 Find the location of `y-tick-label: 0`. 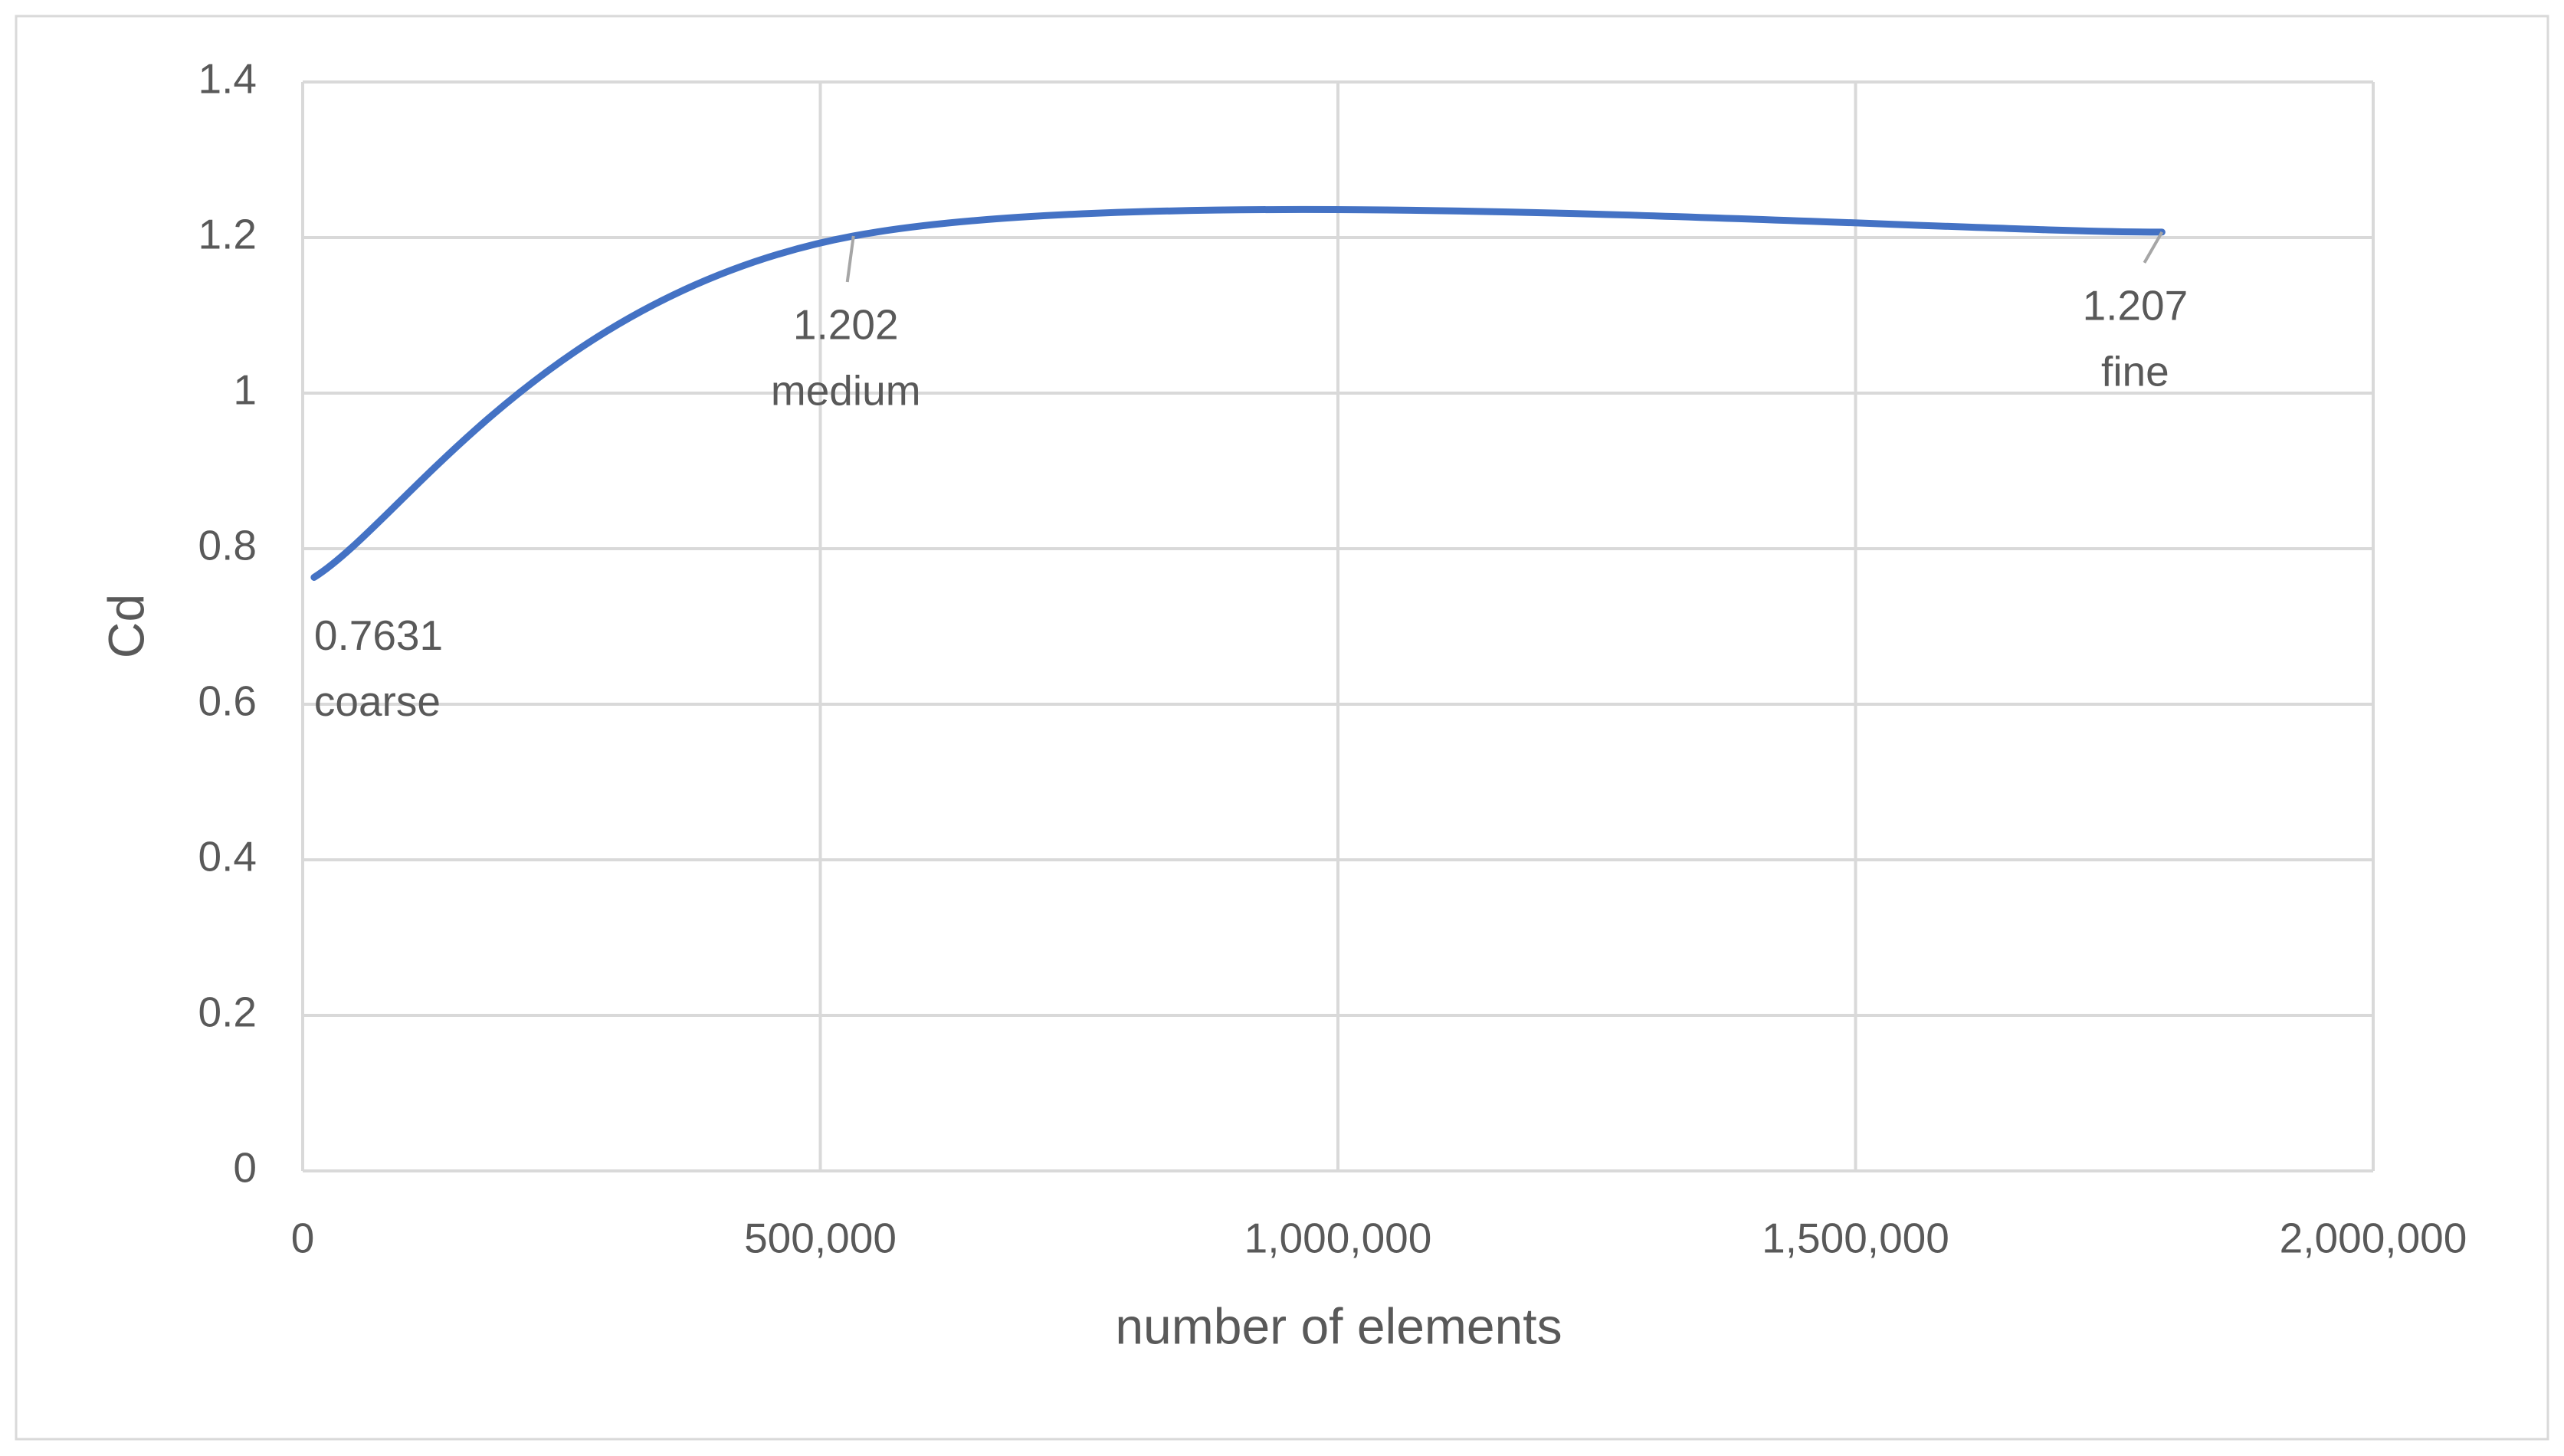

y-tick-label: 0 is located at coordinates (245, 1168).